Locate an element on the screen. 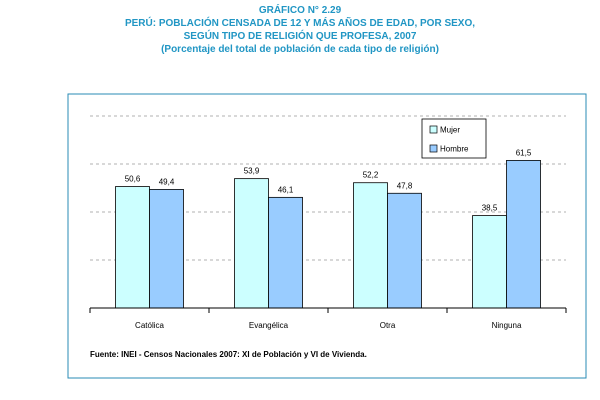 This screenshot has width=600, height=400. legend-swatch-hombre is located at coordinates (433, 148).